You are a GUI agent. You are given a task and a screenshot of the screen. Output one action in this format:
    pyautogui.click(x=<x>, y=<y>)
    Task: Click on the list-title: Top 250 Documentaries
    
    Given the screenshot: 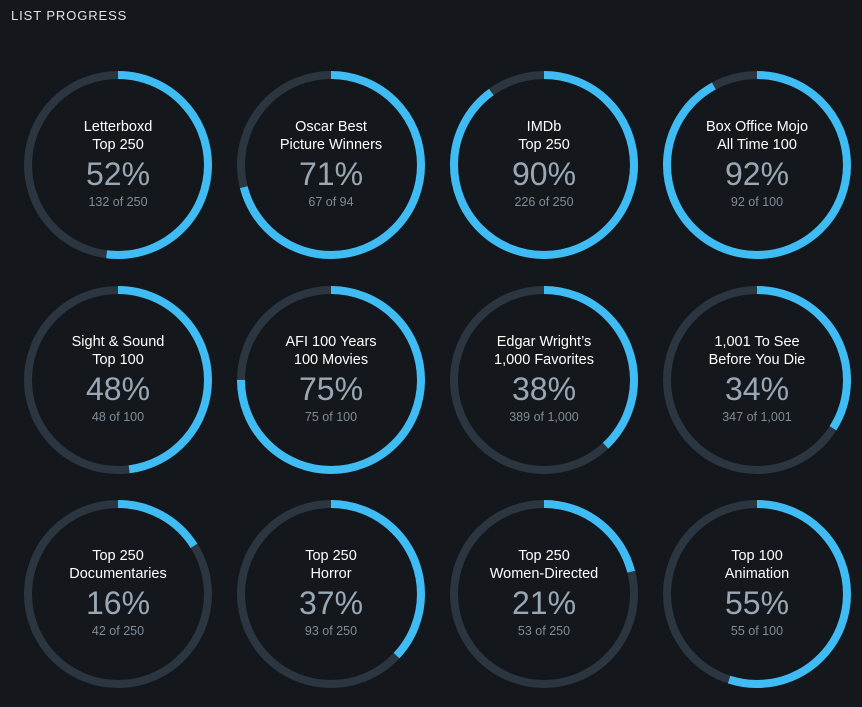 What is the action you would take?
    pyautogui.click(x=118, y=565)
    